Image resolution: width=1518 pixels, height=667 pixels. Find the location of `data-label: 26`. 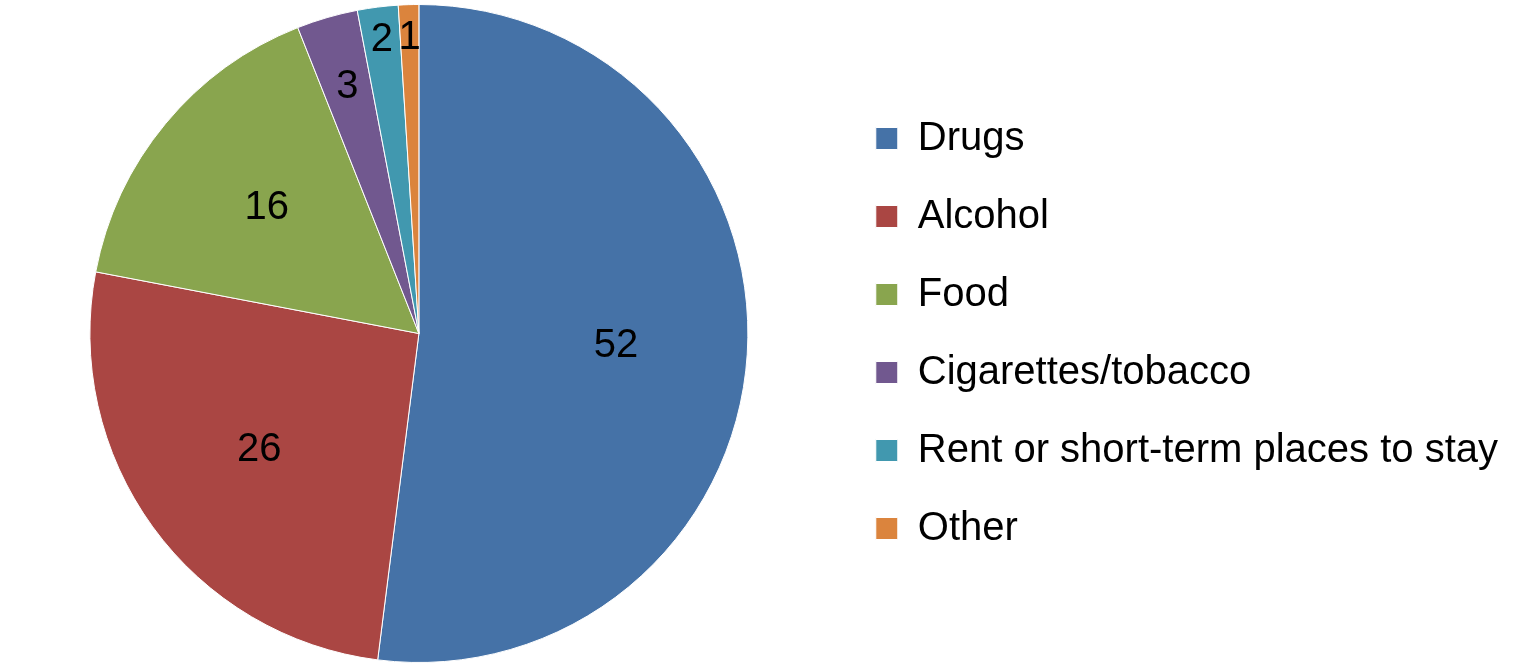

data-label: 26 is located at coordinates (259, 446).